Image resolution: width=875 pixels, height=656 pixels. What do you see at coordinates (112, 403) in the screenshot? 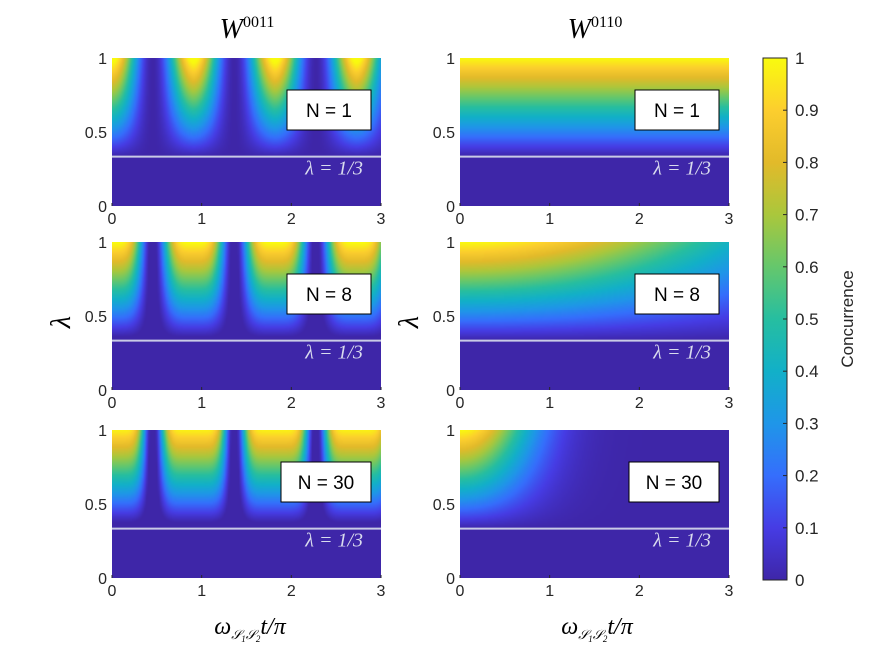
I see `x-tick-c-0: 0` at bounding box center [112, 403].